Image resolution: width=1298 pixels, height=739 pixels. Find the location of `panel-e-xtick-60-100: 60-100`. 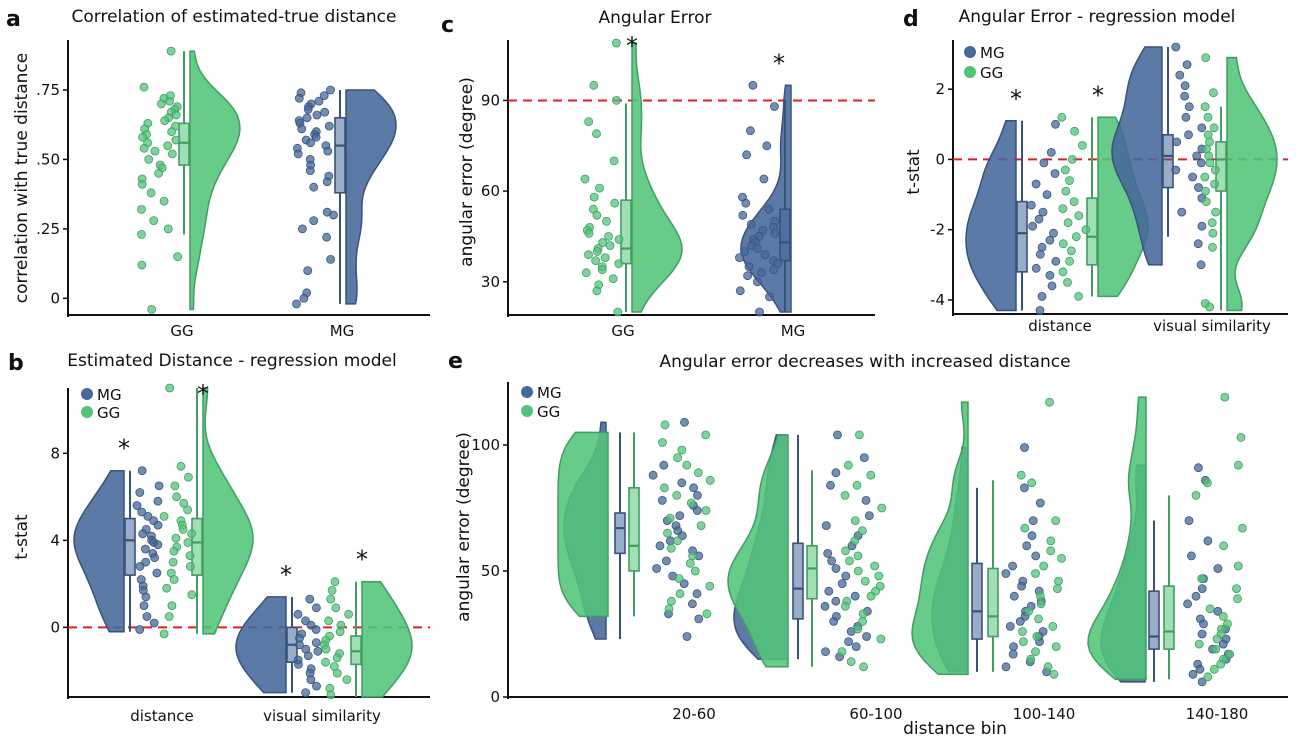

panel-e-xtick-60-100: 60-100 is located at coordinates (875, 714).